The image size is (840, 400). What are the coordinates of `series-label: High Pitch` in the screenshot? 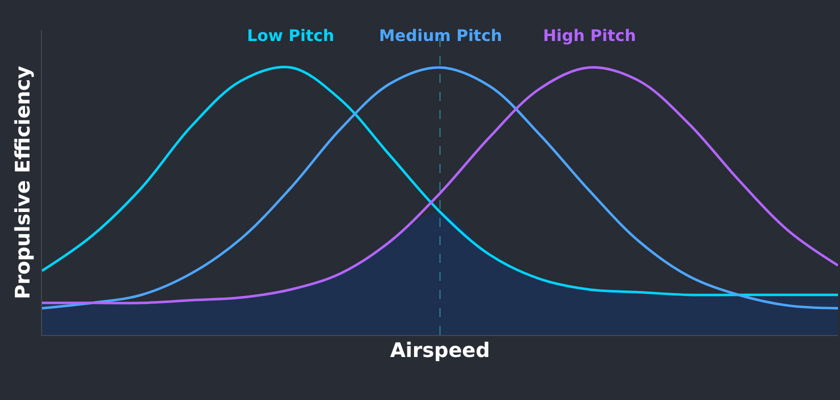 It's located at (589, 35).